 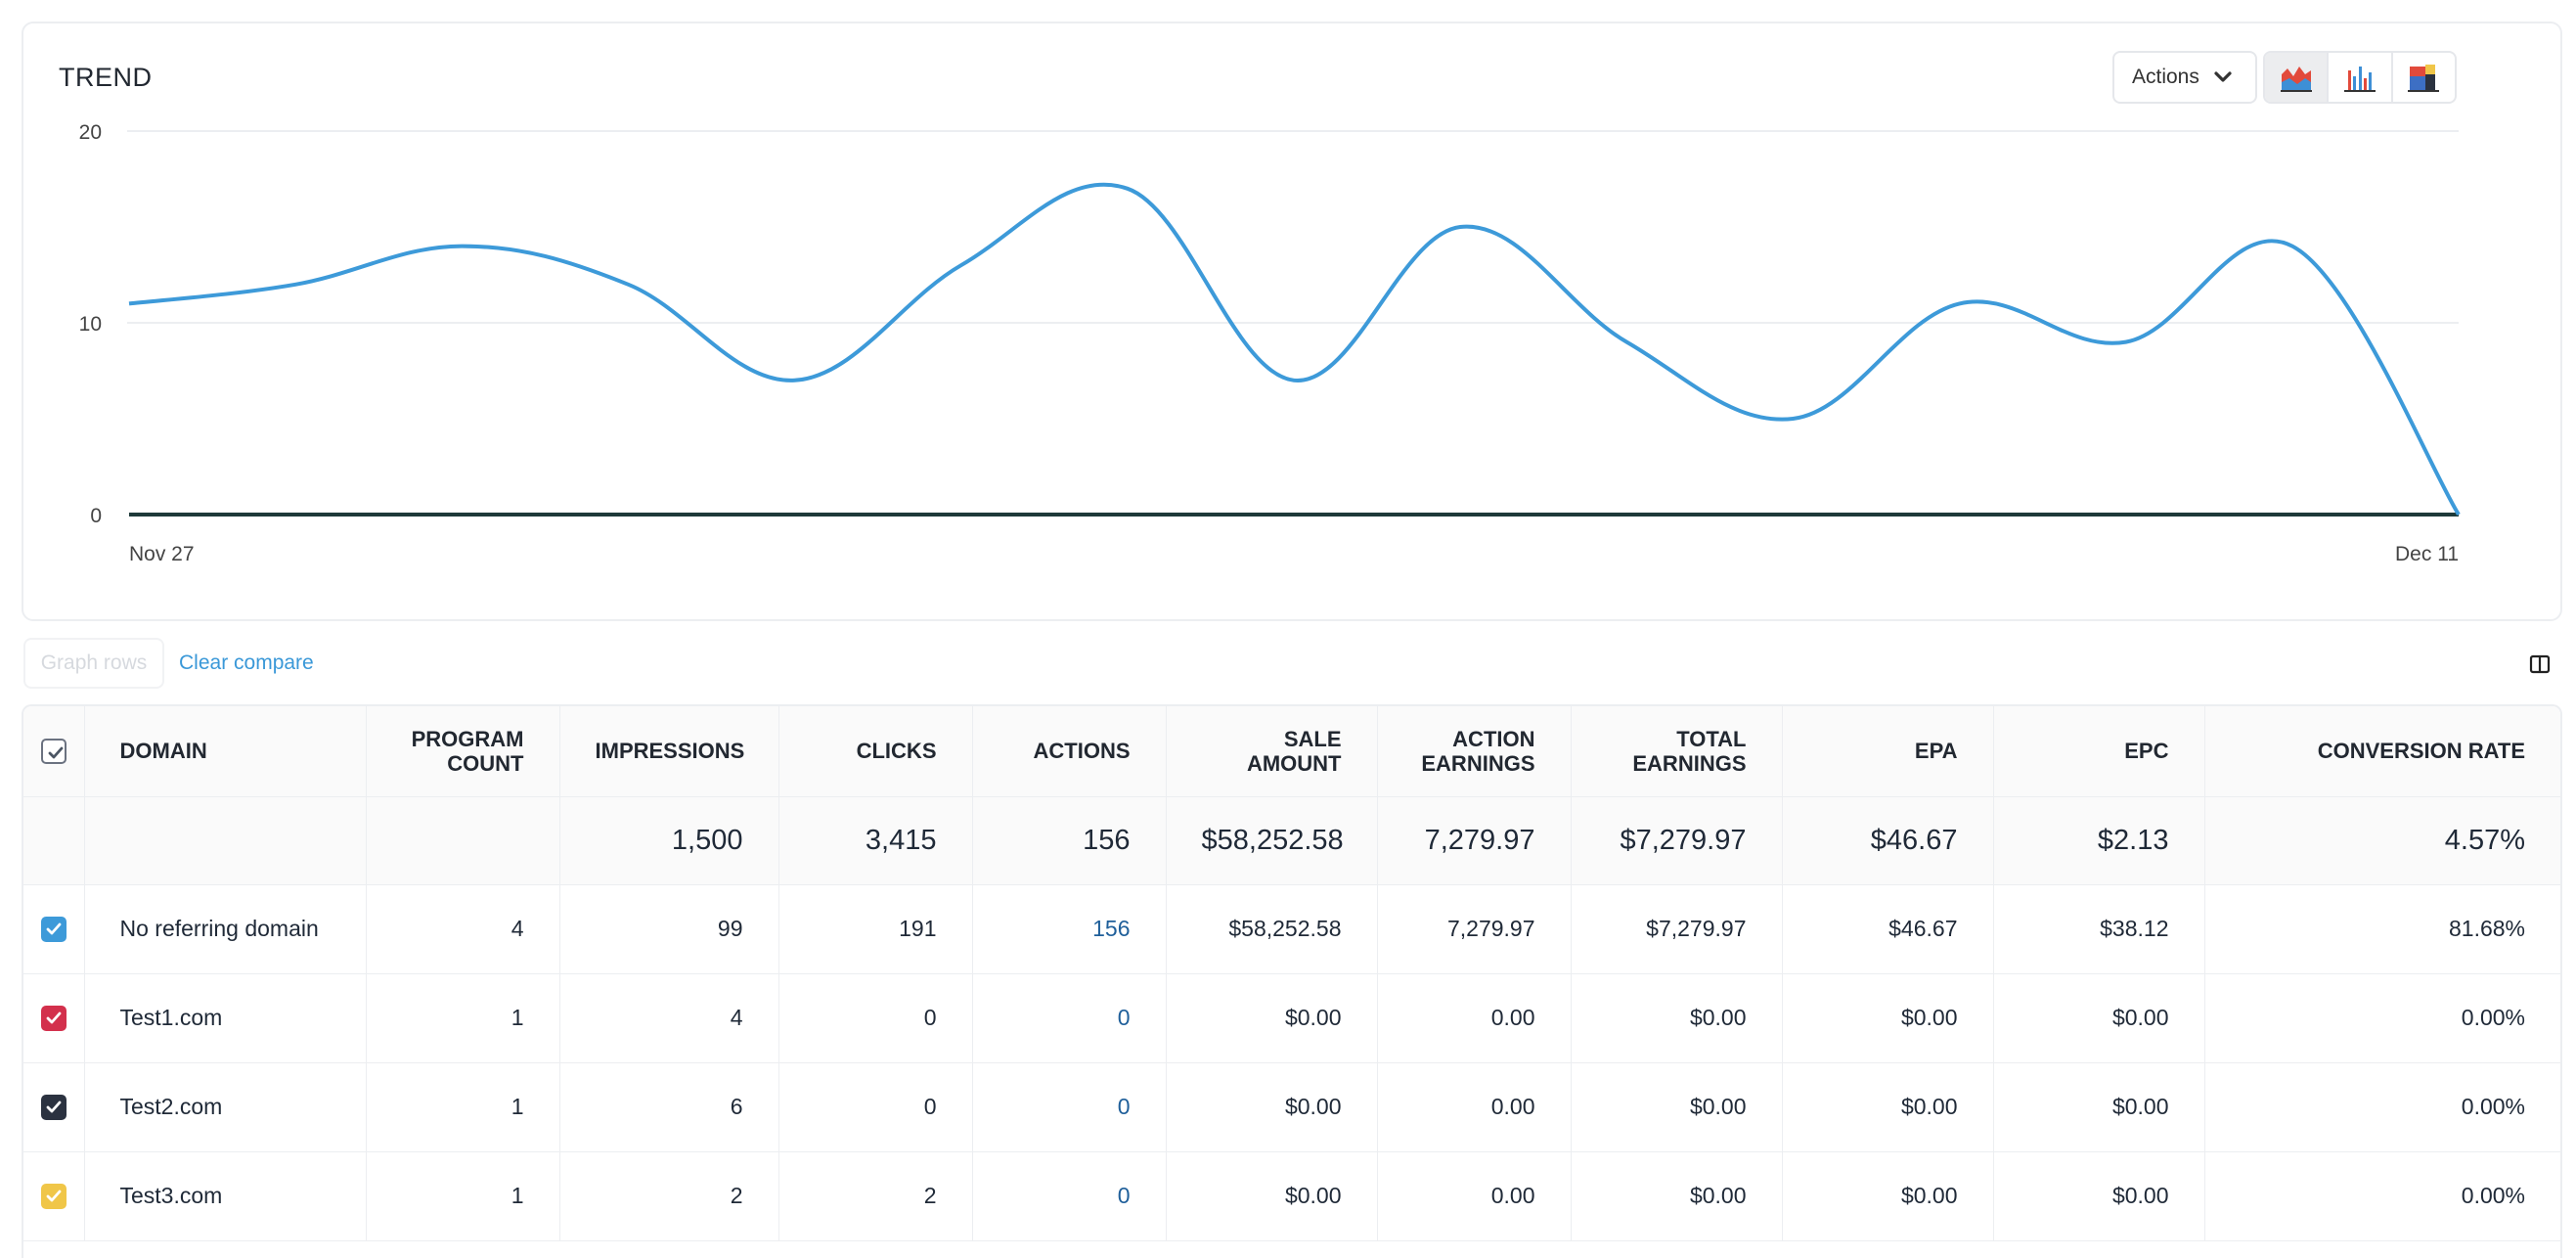 What do you see at coordinates (1475, 751) in the screenshot?
I see `header-action-earnings: ACTION EARNINGS` at bounding box center [1475, 751].